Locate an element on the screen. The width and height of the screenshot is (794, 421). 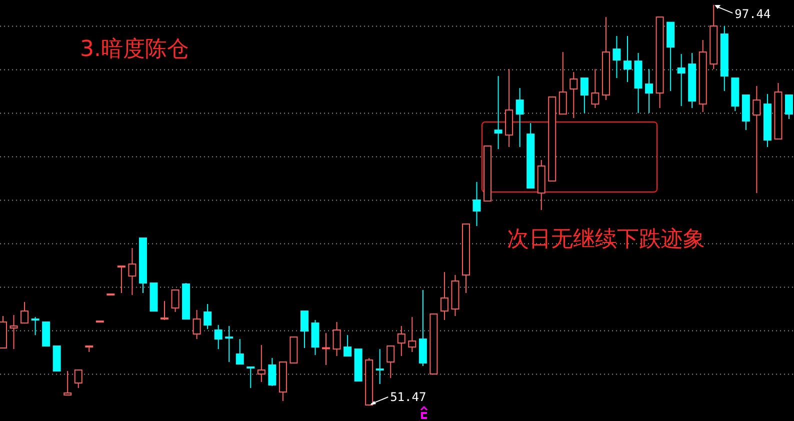
annotation: 97.44 is located at coordinates (752, 14).